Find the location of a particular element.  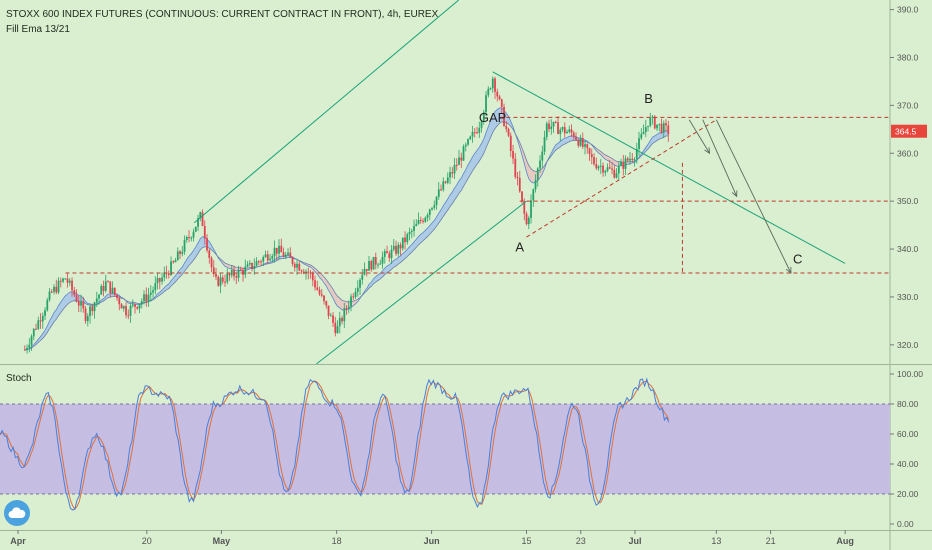

arrow-head is located at coordinates (788, 270).